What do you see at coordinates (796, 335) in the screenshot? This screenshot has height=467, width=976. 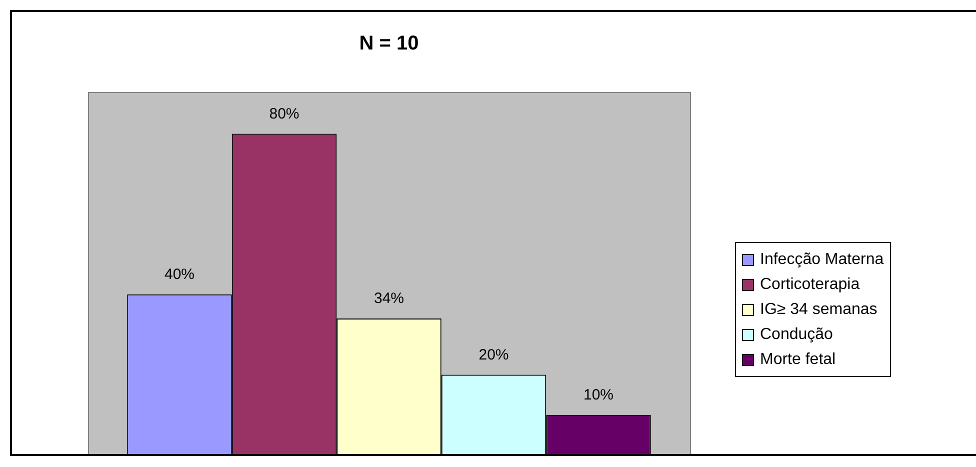 I see `legend-label: Condução` at bounding box center [796, 335].